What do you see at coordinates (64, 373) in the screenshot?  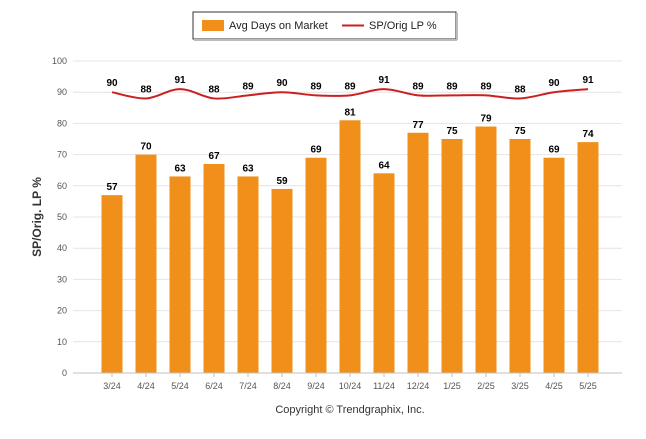 I see `y-tick-label: 0` at bounding box center [64, 373].